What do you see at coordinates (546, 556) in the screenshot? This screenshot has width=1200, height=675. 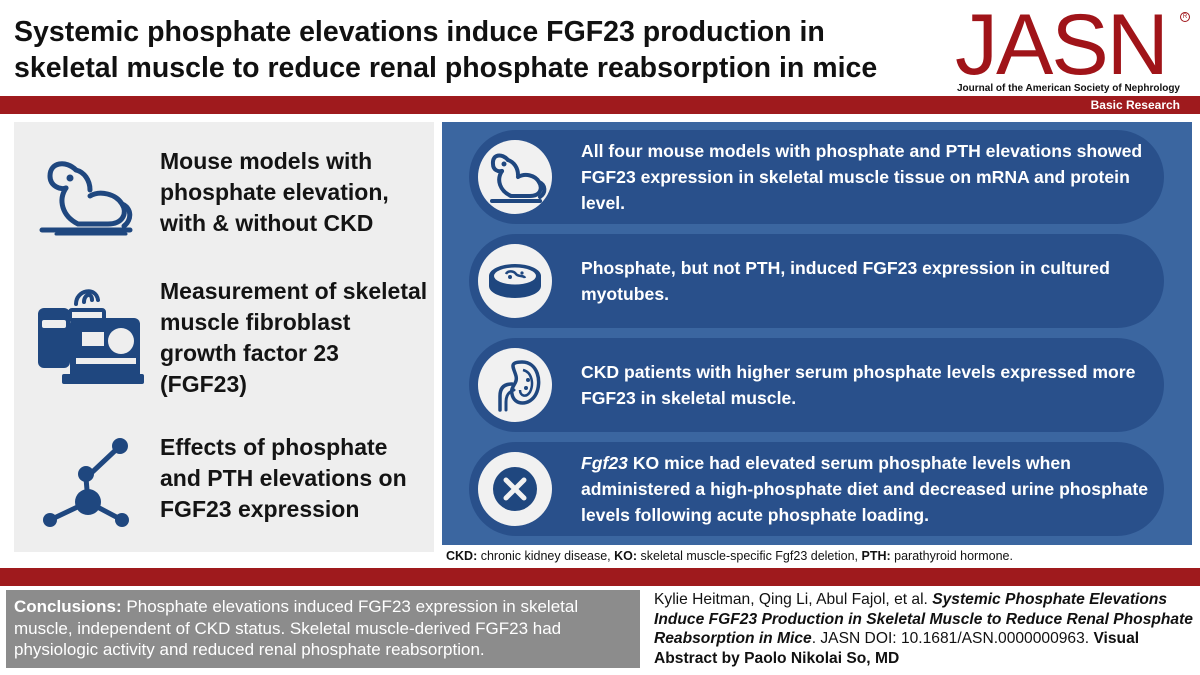 I see `abbr-text: chronic kidney disease,` at bounding box center [546, 556].